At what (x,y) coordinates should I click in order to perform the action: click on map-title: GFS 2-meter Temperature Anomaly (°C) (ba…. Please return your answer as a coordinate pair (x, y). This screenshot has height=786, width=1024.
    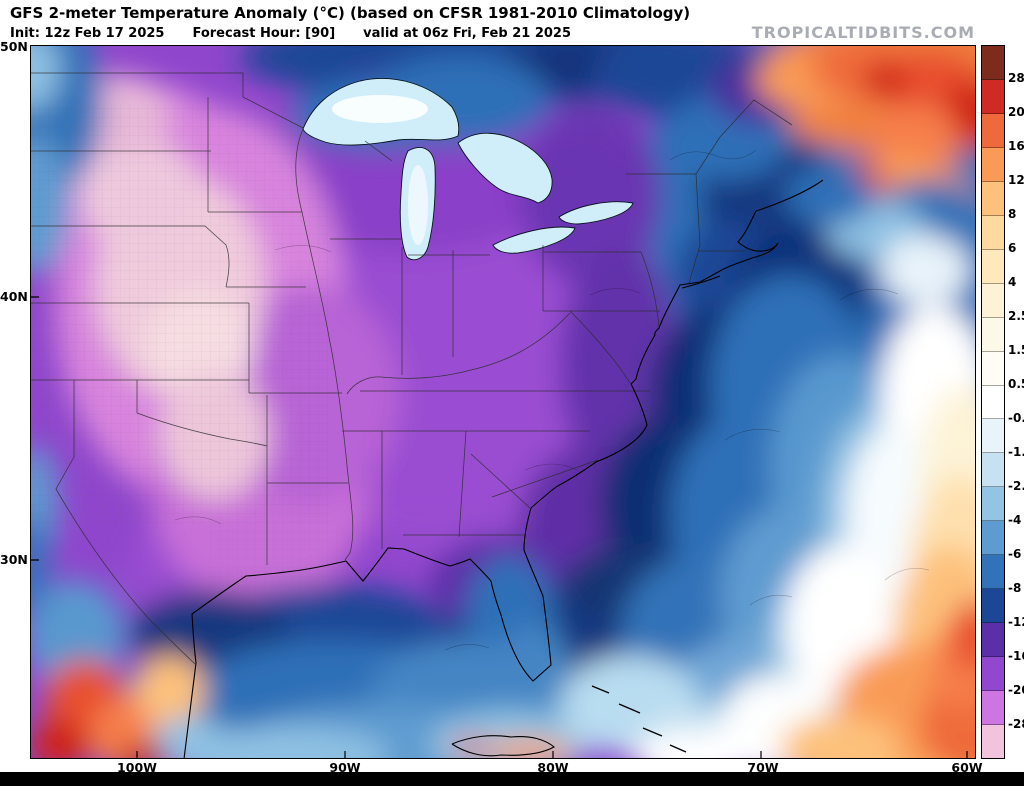
    Looking at the image, I should click on (350, 13).